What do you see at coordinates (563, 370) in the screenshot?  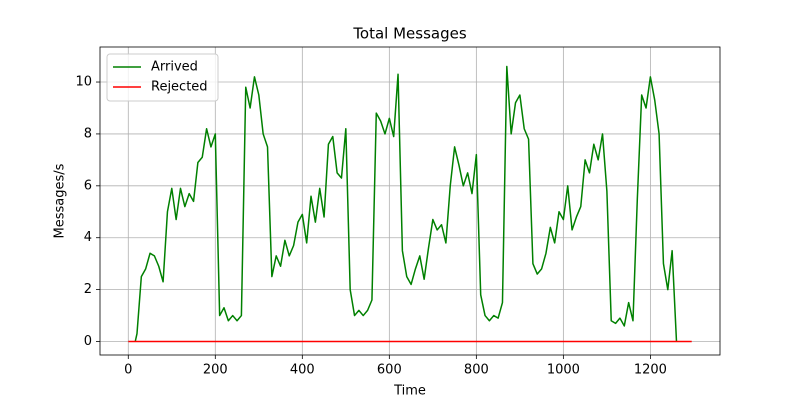 I see `x-tick-label: 1000` at bounding box center [563, 370].